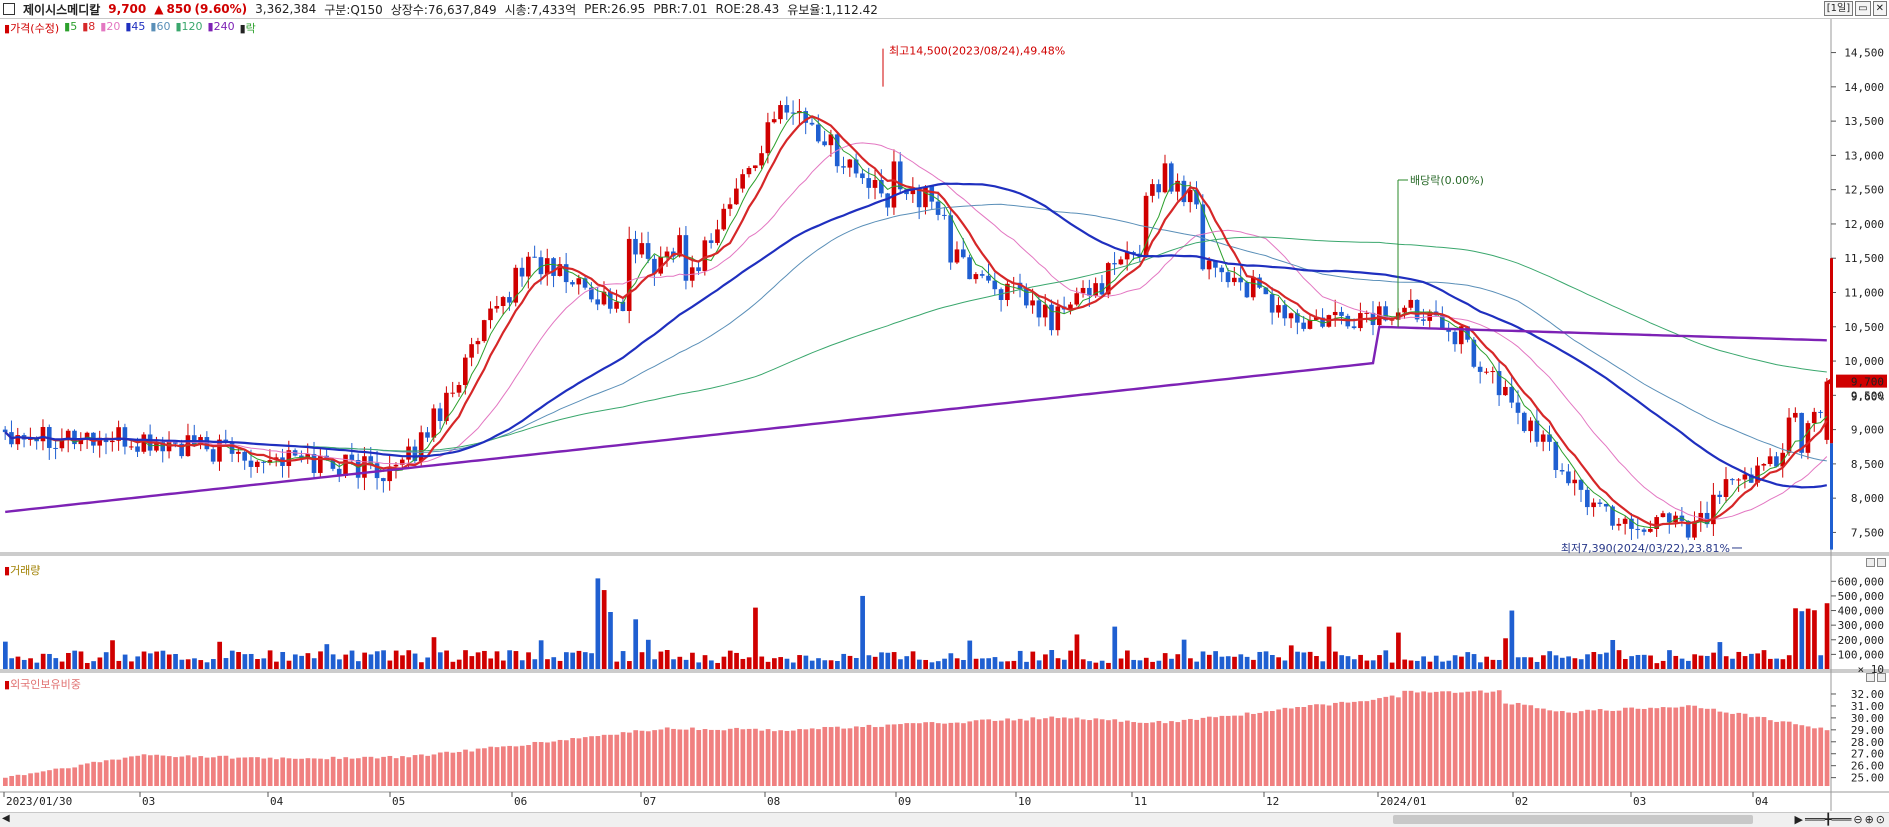  Describe the element at coordinates (1869, 819) in the screenshot. I see `zoom-in-icon: ⊕` at that location.